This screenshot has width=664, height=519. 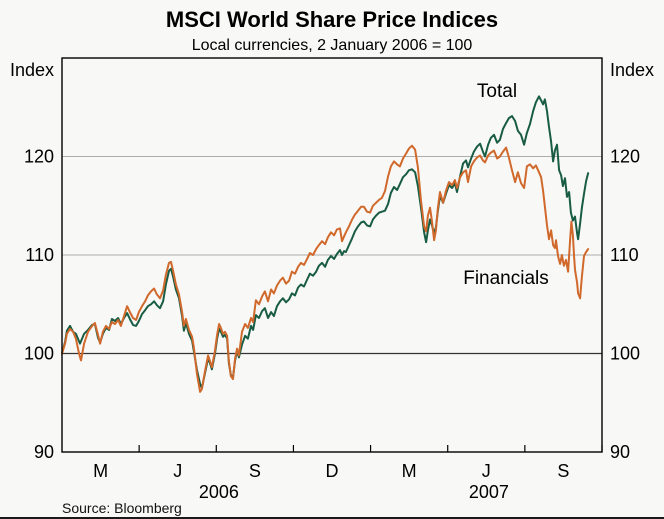 What do you see at coordinates (39, 157) in the screenshot?
I see `y-tick-label-left: 120` at bounding box center [39, 157].